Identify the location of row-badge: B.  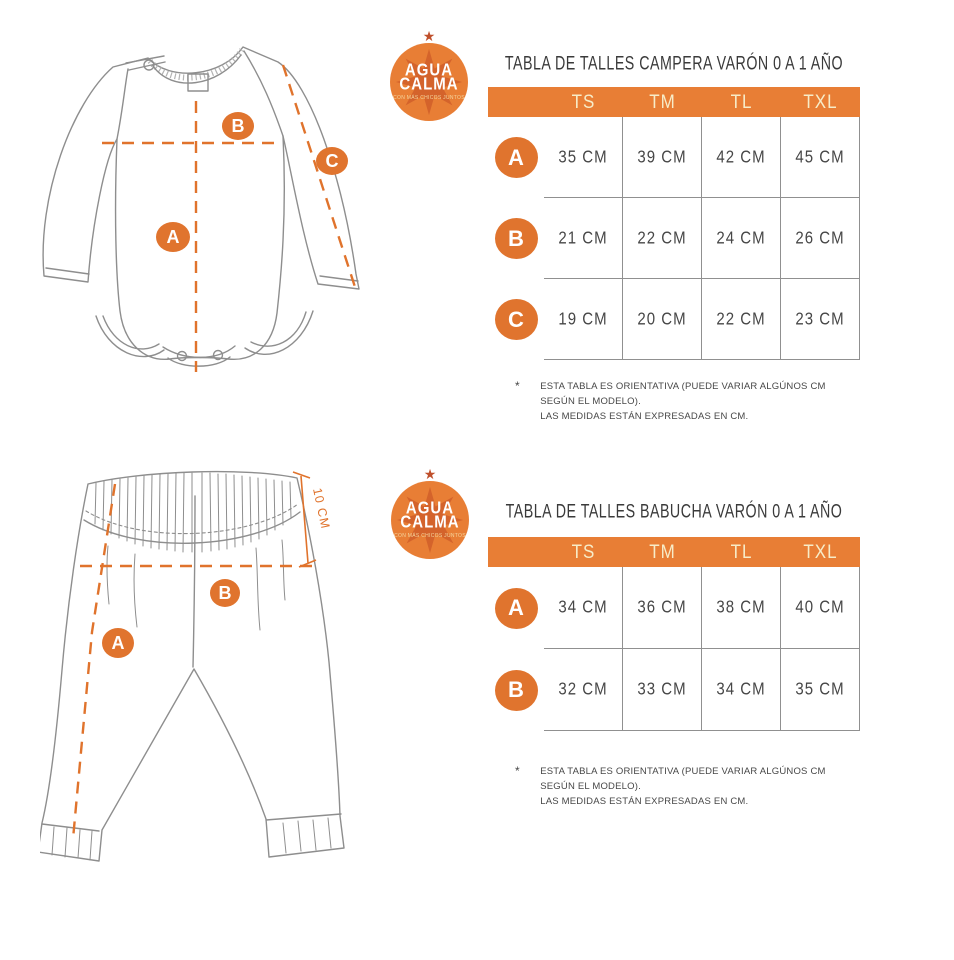
(516, 690).